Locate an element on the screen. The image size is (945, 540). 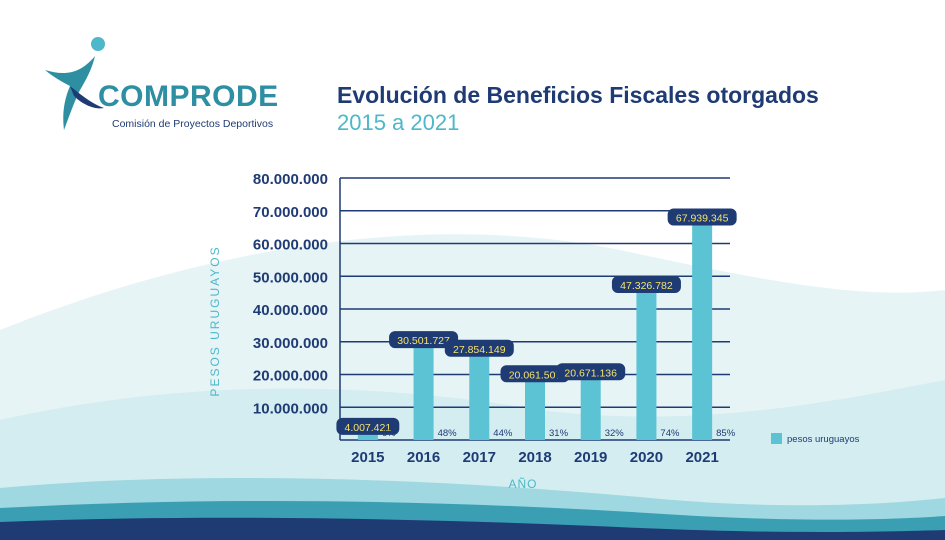
value-label: 67.939.345 is located at coordinates (702, 218).